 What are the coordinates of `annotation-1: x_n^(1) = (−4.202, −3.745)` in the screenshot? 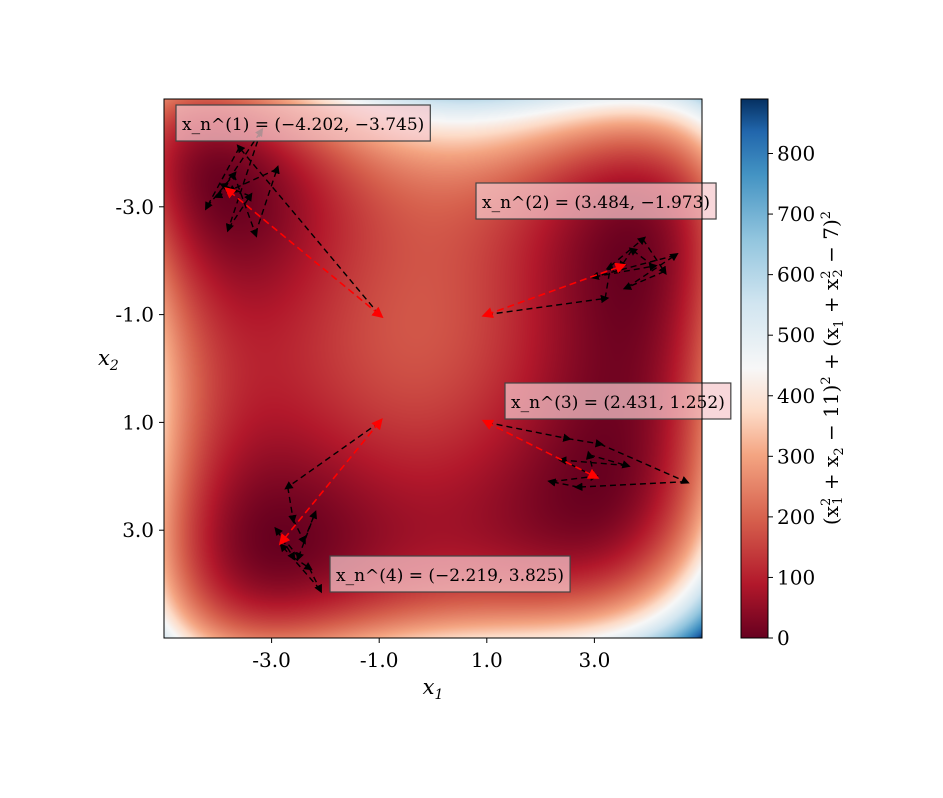 It's located at (303, 123).